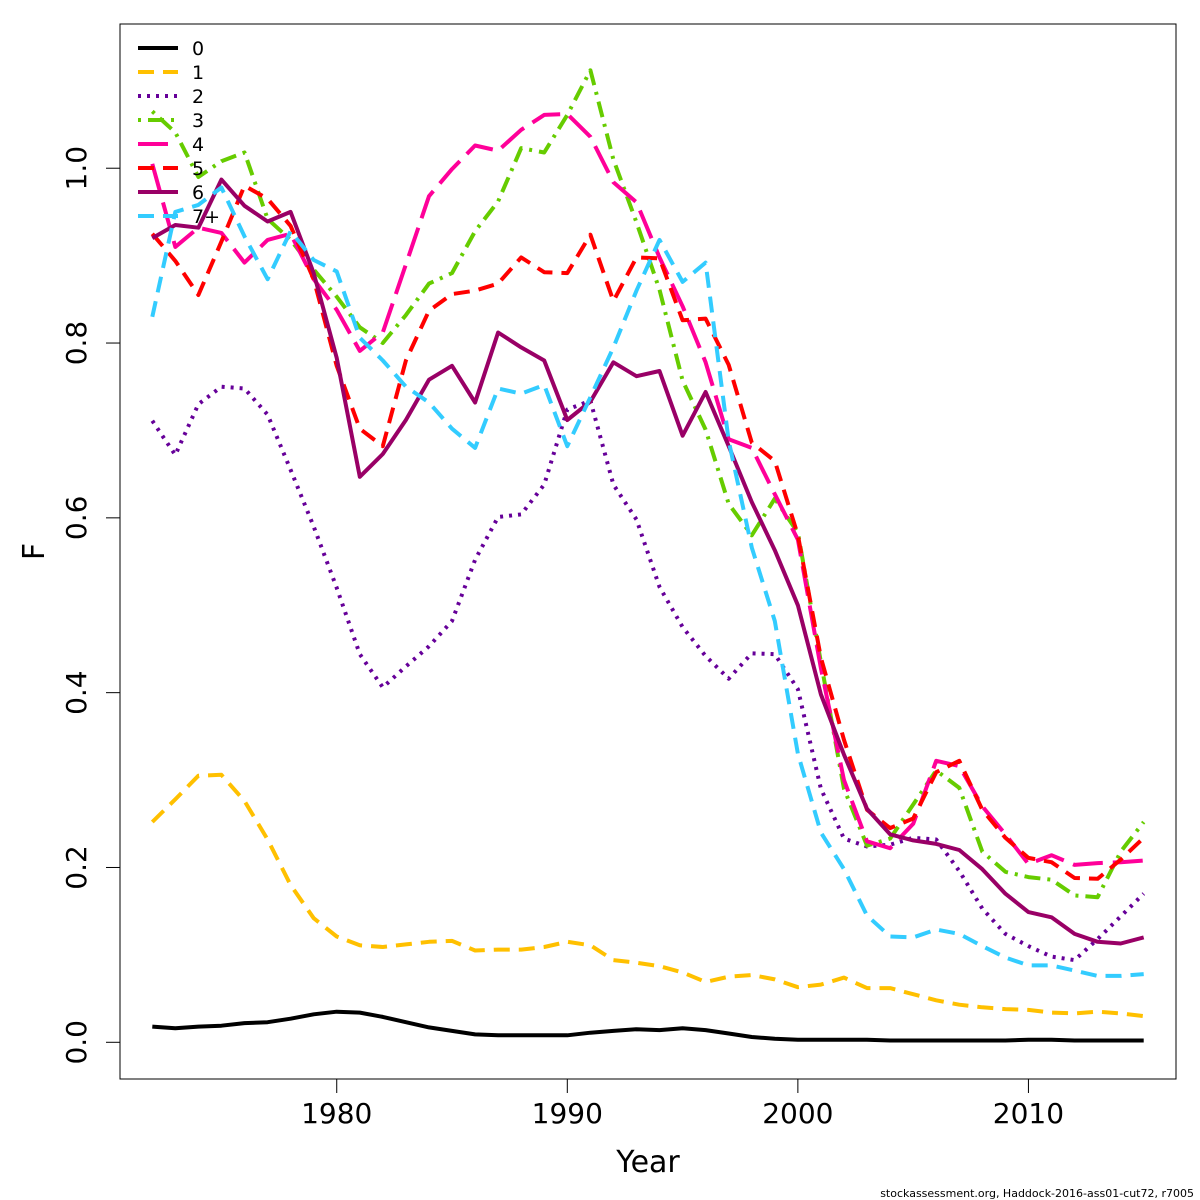 The image size is (1200, 1200). Describe the element at coordinates (567, 1113) in the screenshot. I see `x-tick-label: 1990` at that location.